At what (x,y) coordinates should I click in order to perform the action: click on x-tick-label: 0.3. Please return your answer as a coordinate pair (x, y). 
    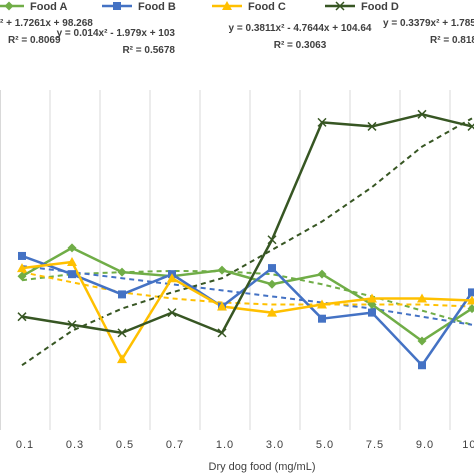
    Looking at the image, I should click on (75, 445).